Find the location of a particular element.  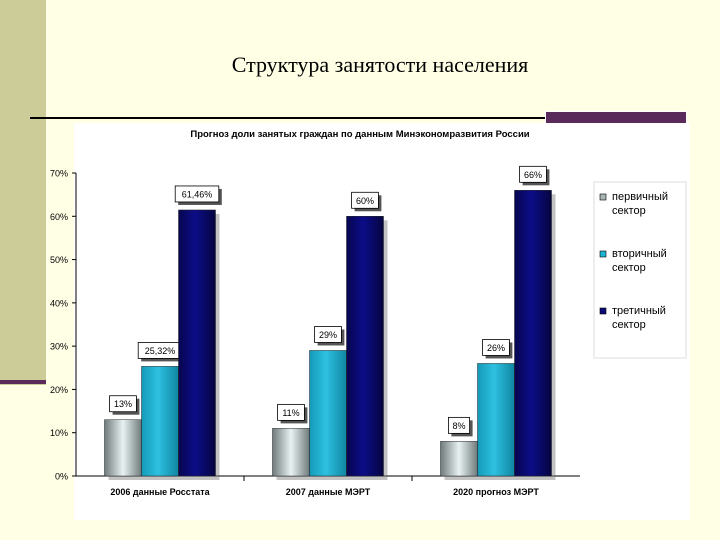

x-category-label: 2006 данные Росстата is located at coordinates (160, 492).